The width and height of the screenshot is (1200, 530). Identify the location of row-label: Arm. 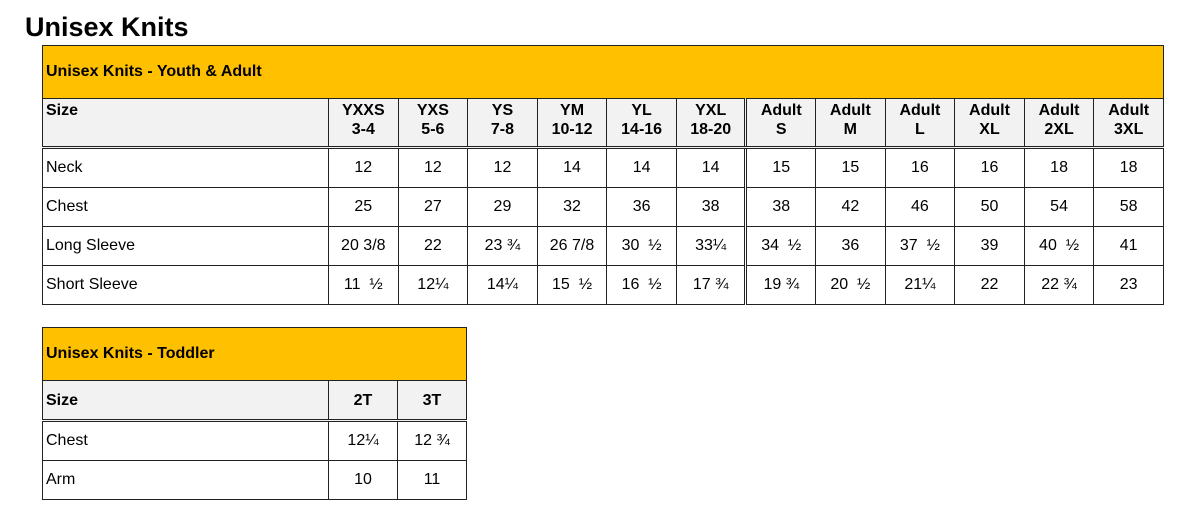
(185, 480).